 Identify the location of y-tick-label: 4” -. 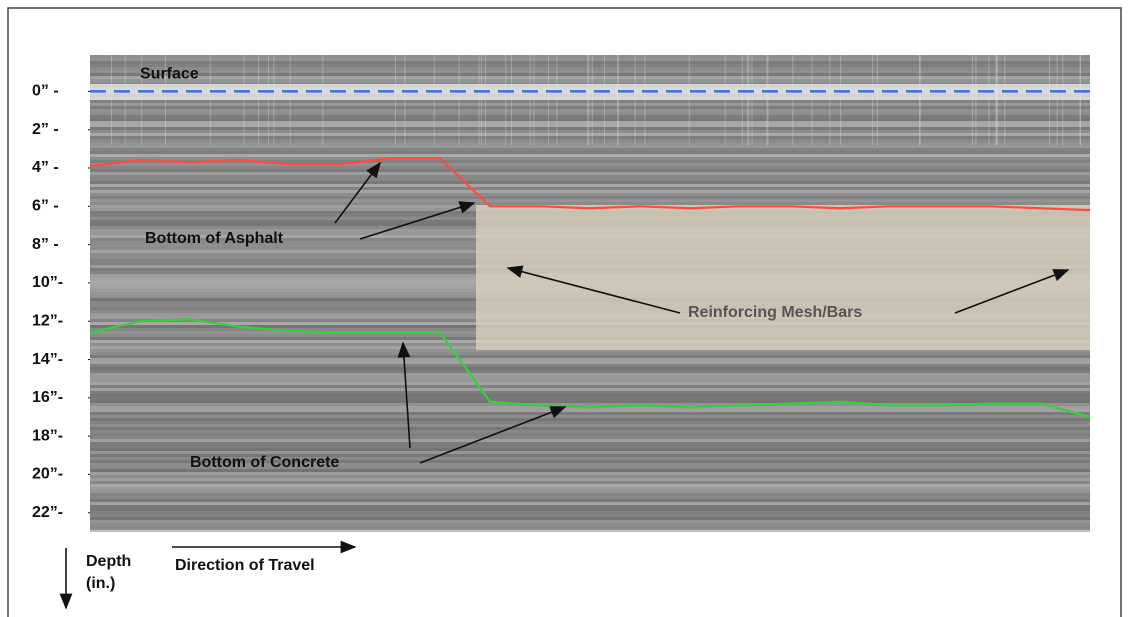
(45, 167).